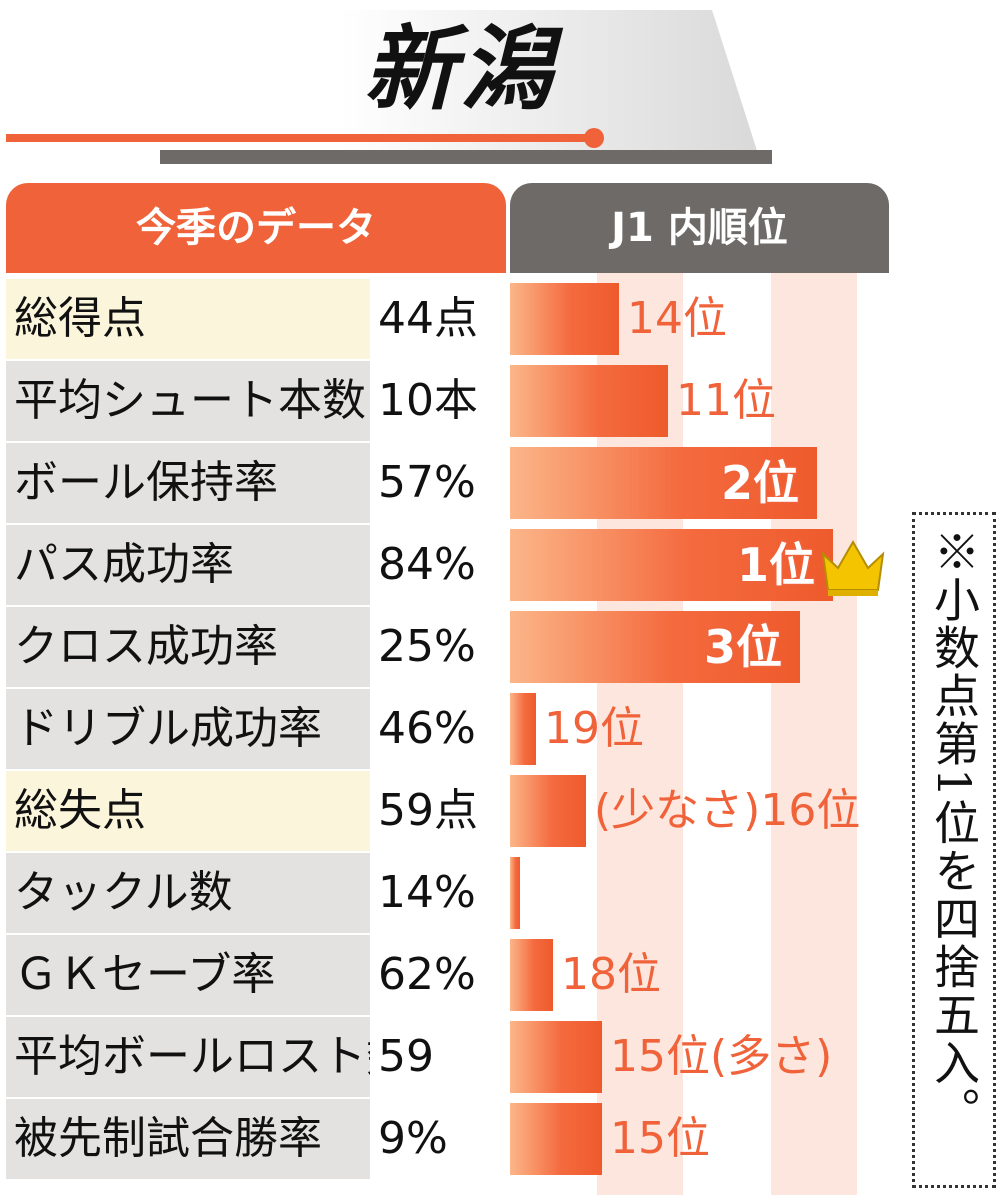  I want to click on stat-value: 59, so click(439, 1057).